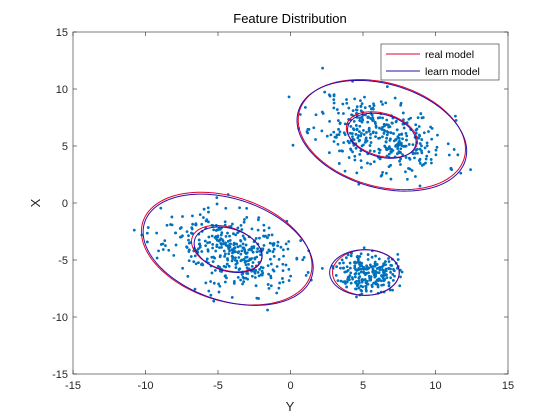  What do you see at coordinates (452, 72) in the screenshot?
I see `legend-label-learn-model: learn model` at bounding box center [452, 72].